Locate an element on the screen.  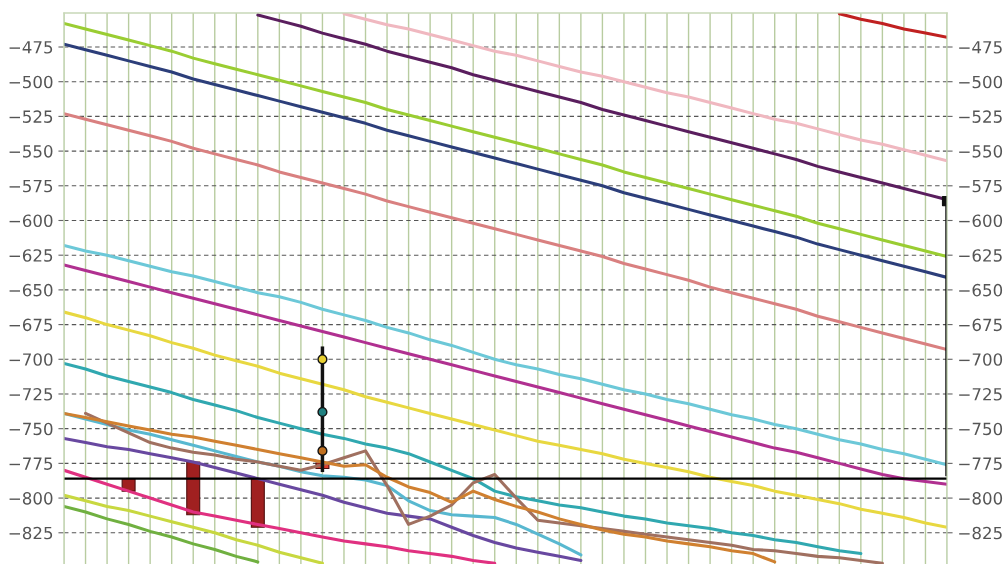
y-tick-label: −525 is located at coordinates (31, 116).